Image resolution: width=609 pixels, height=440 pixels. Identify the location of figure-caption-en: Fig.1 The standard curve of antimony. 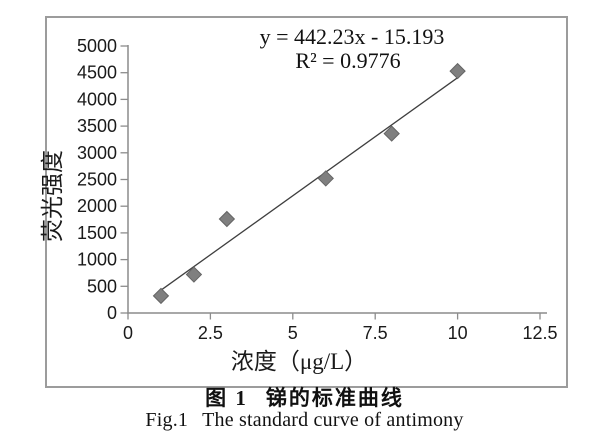
(304, 420).